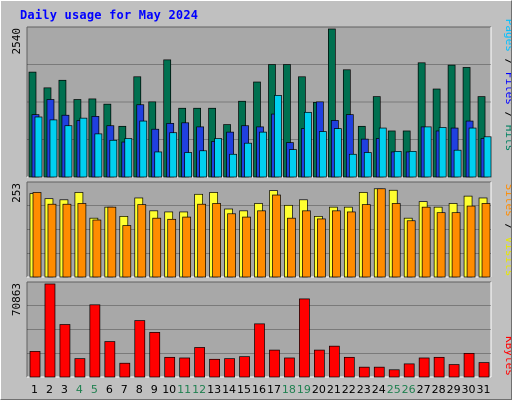 The width and height of the screenshot is (512, 400). Describe the element at coordinates (49, 389) in the screenshot. I see `day-label: 2` at that location.